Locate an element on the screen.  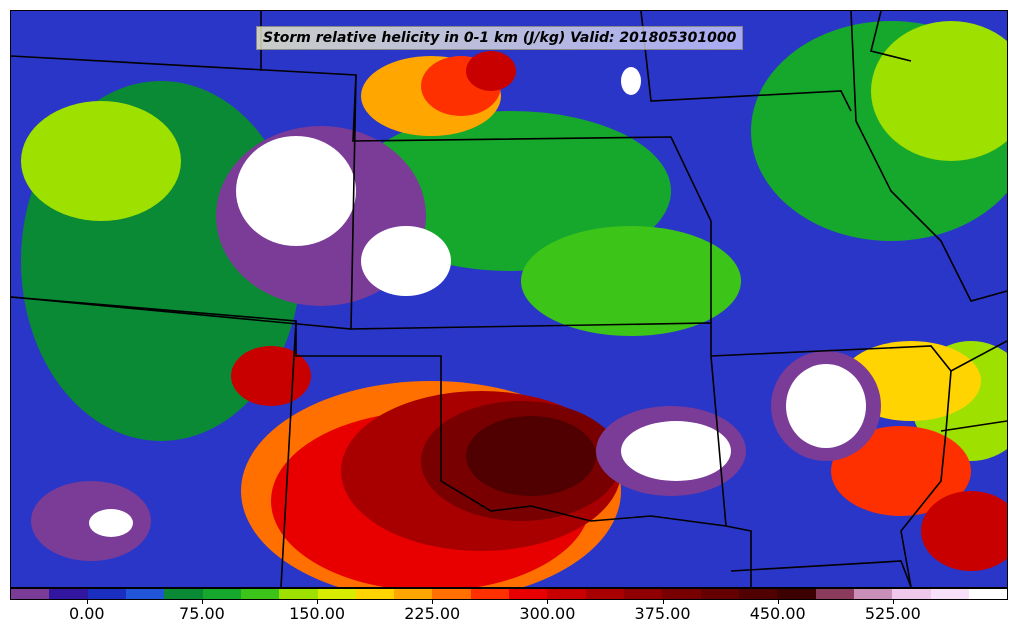
colorbar-tick-label: 450.00 is located at coordinates (777, 613).